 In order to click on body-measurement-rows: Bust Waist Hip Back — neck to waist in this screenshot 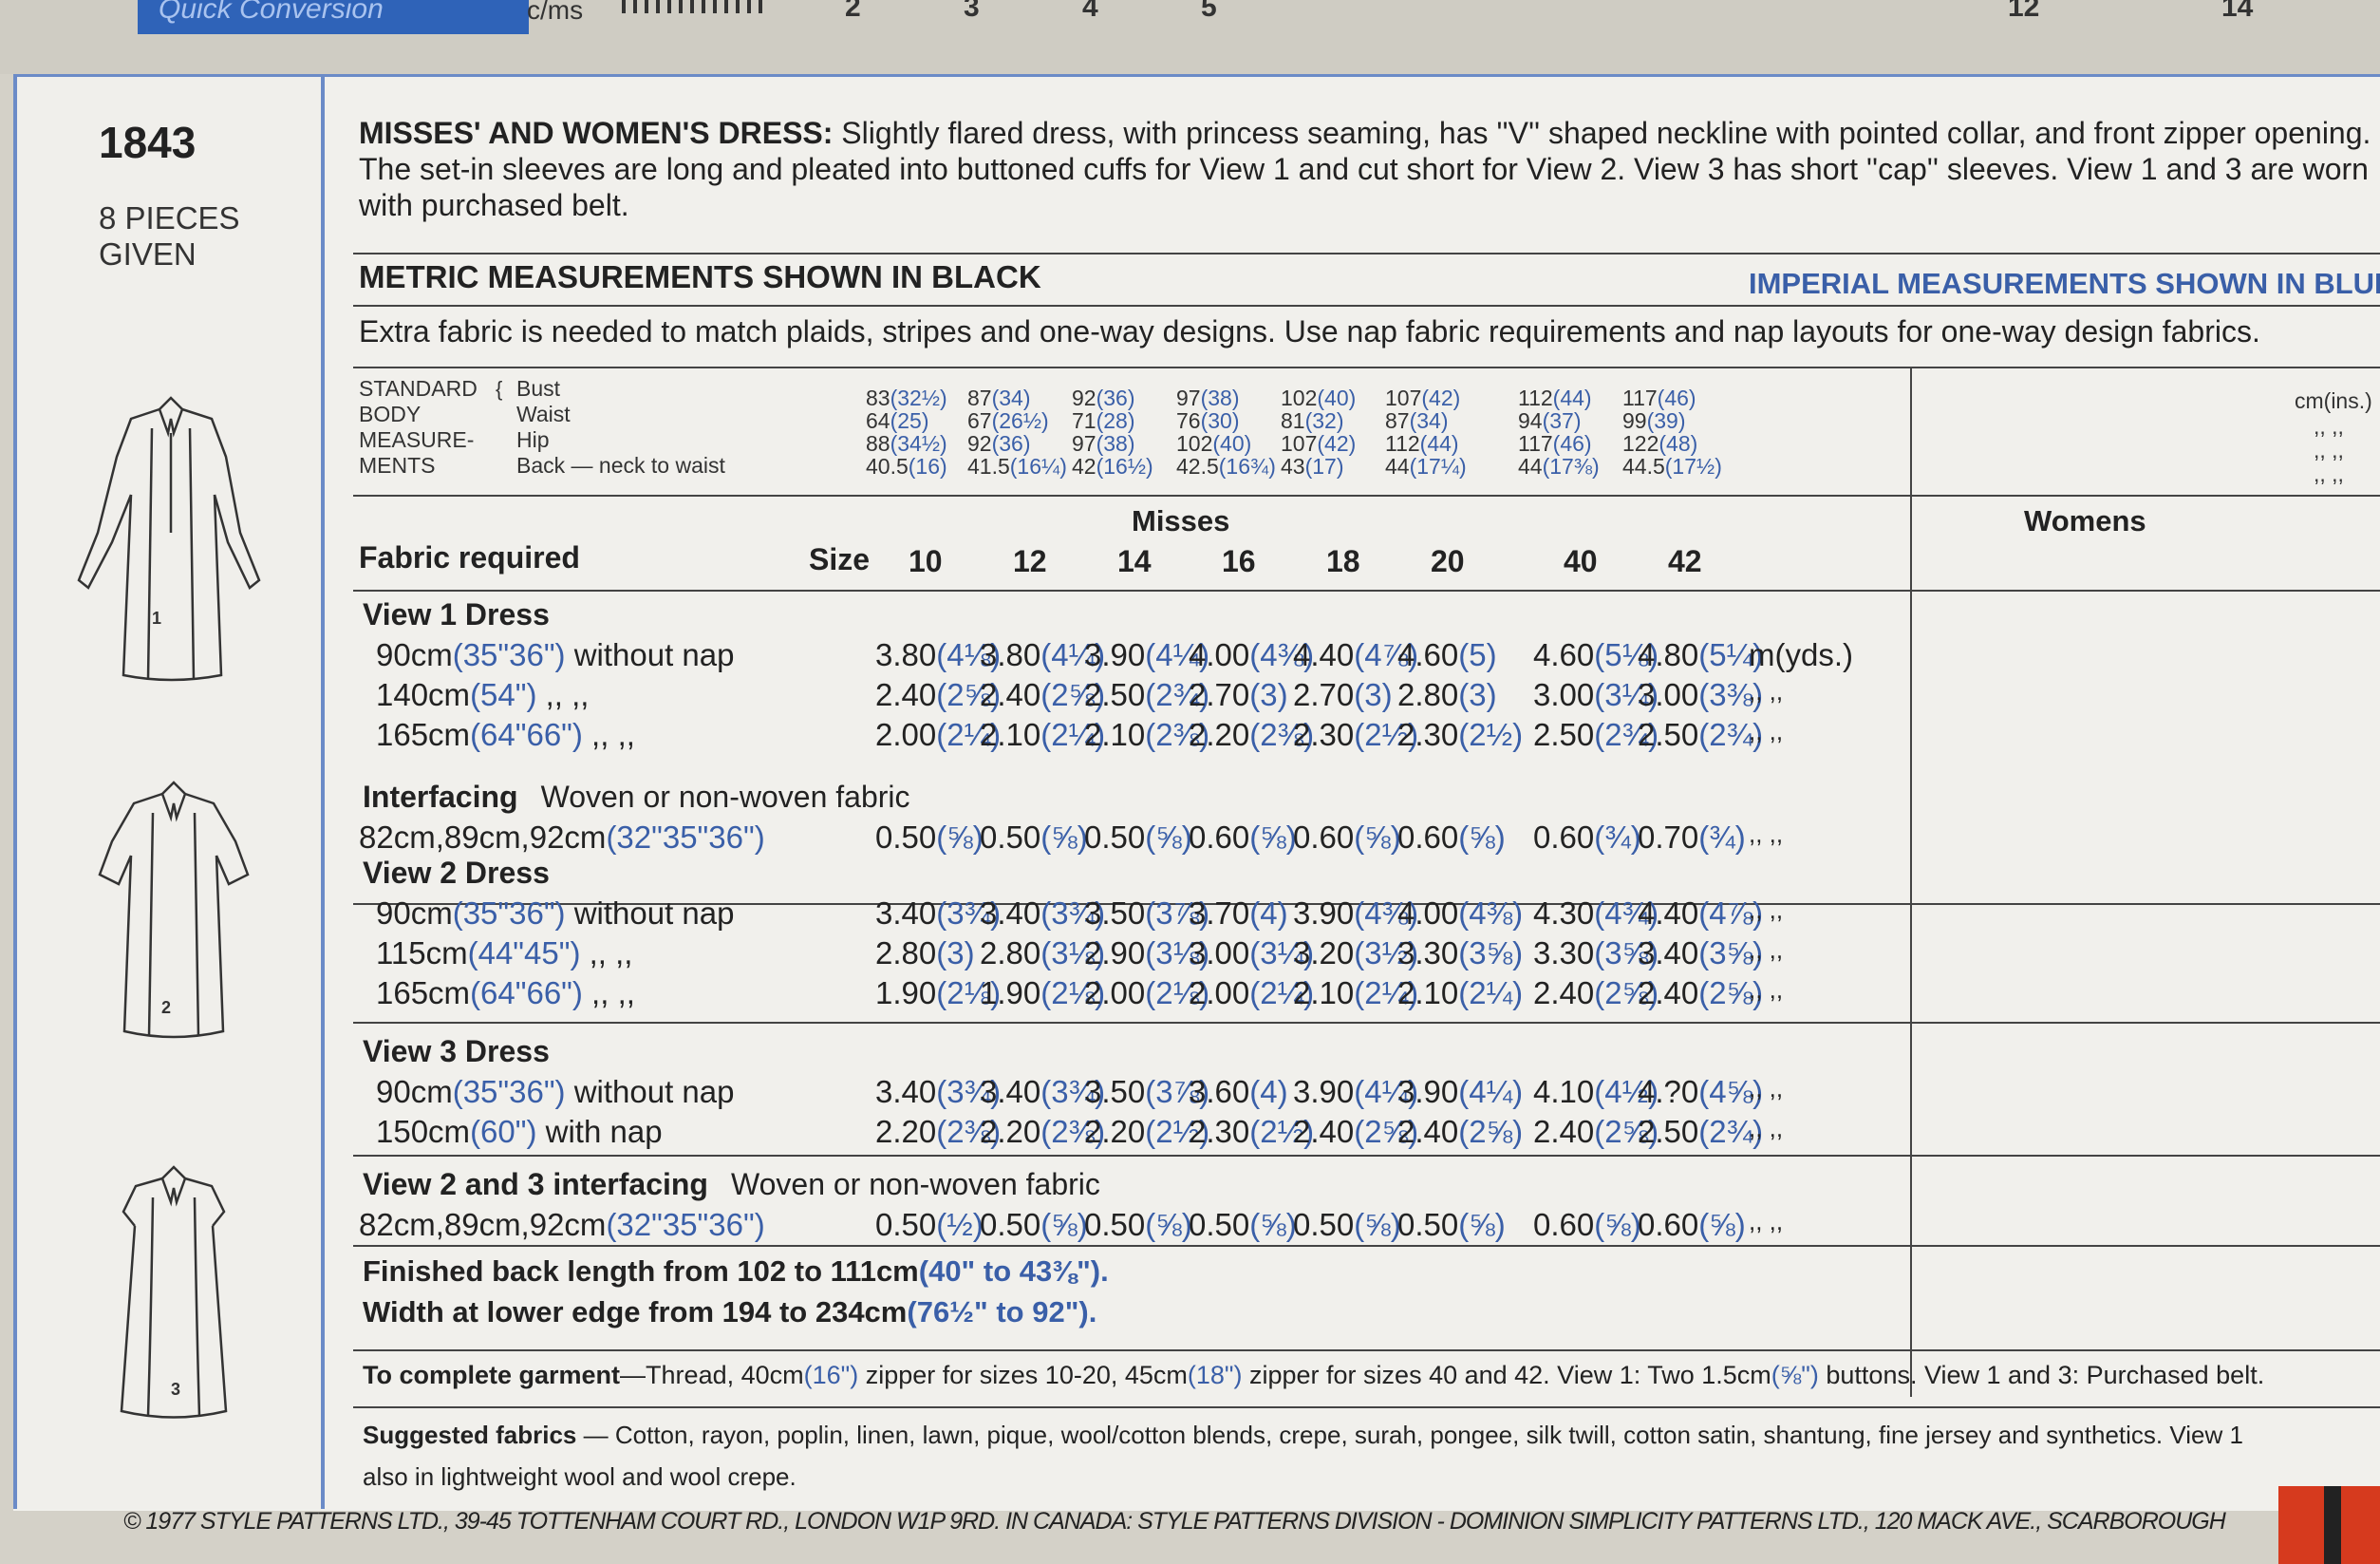, I will do `click(620, 427)`.